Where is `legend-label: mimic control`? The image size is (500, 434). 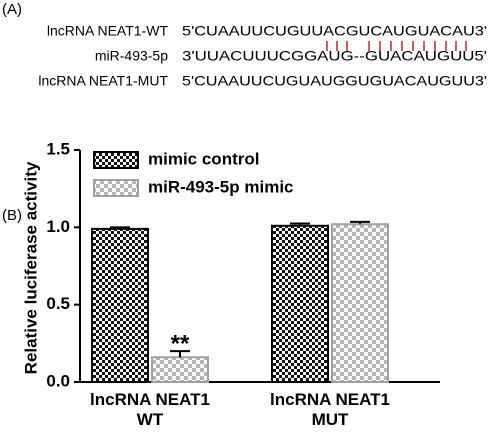
legend-label: mimic control is located at coordinates (203, 158).